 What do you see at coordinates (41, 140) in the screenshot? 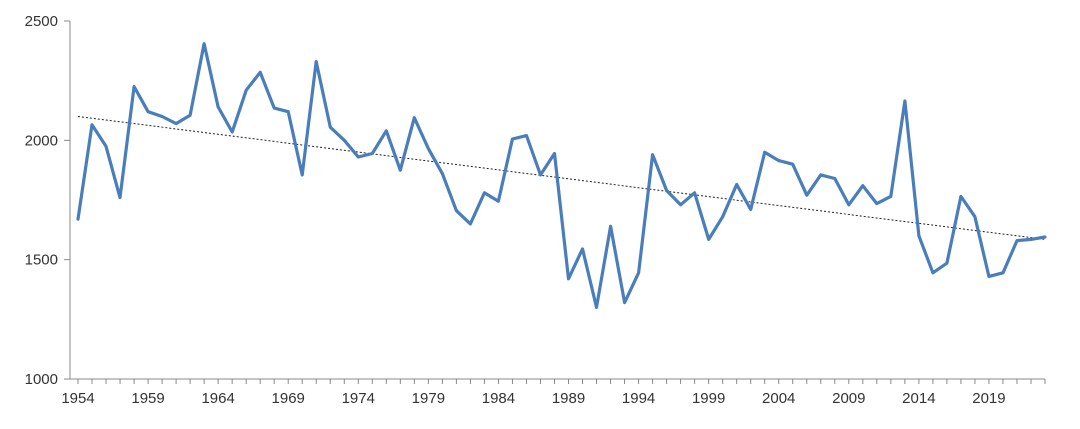
I see `y-tick-label: 2000` at bounding box center [41, 140].